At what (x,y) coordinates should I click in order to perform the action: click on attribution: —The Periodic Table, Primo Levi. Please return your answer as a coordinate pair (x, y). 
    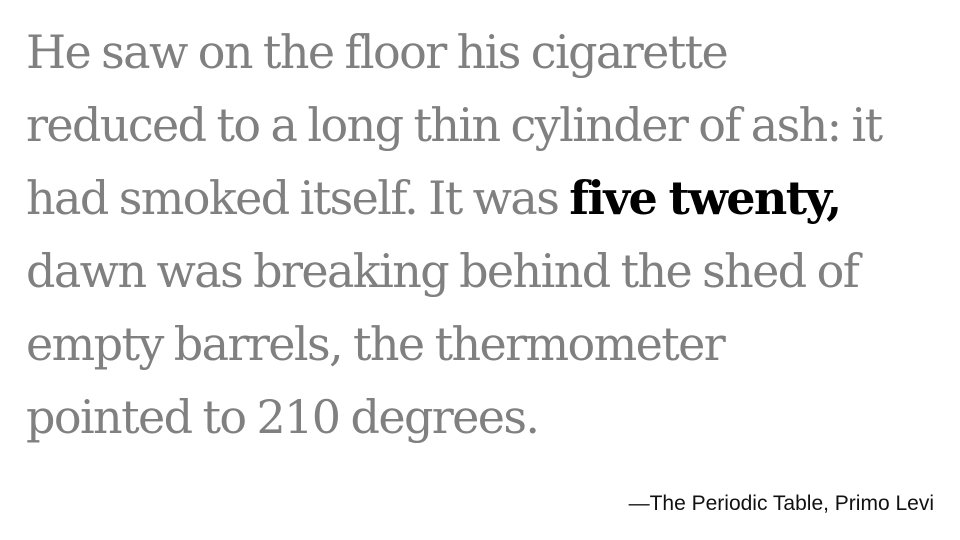
    Looking at the image, I should click on (781, 503).